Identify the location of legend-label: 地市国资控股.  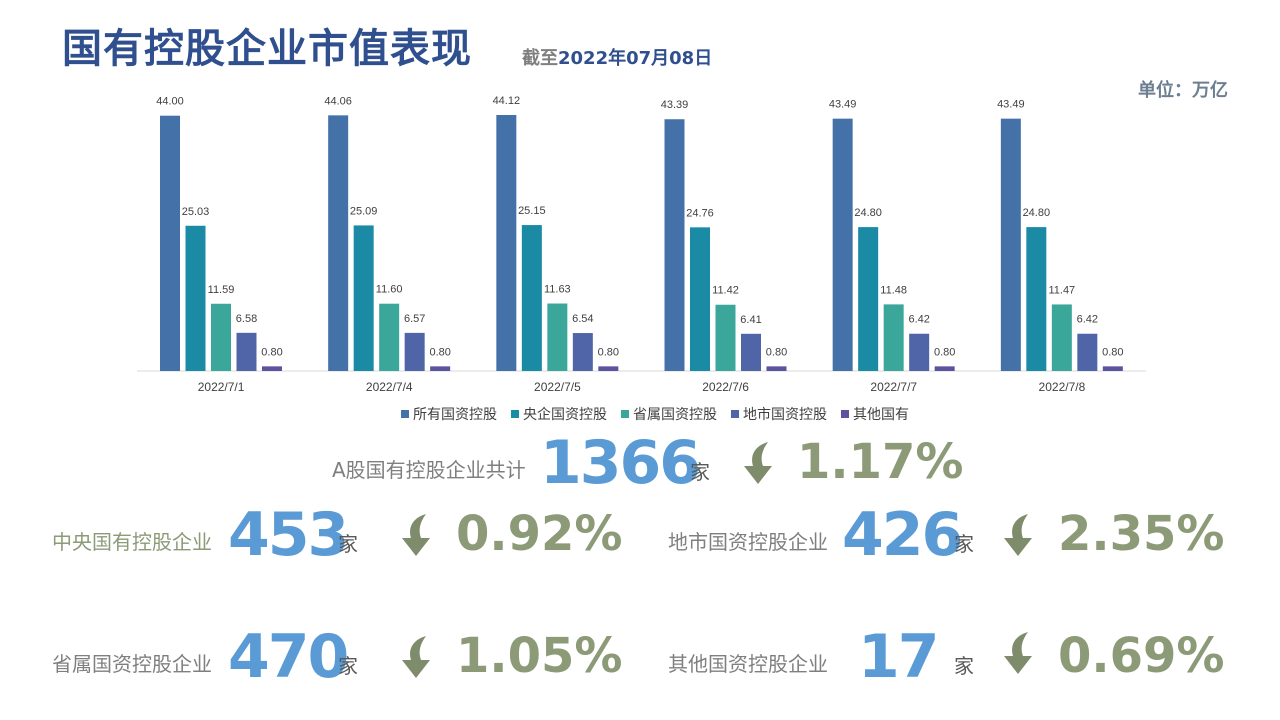
(785, 415).